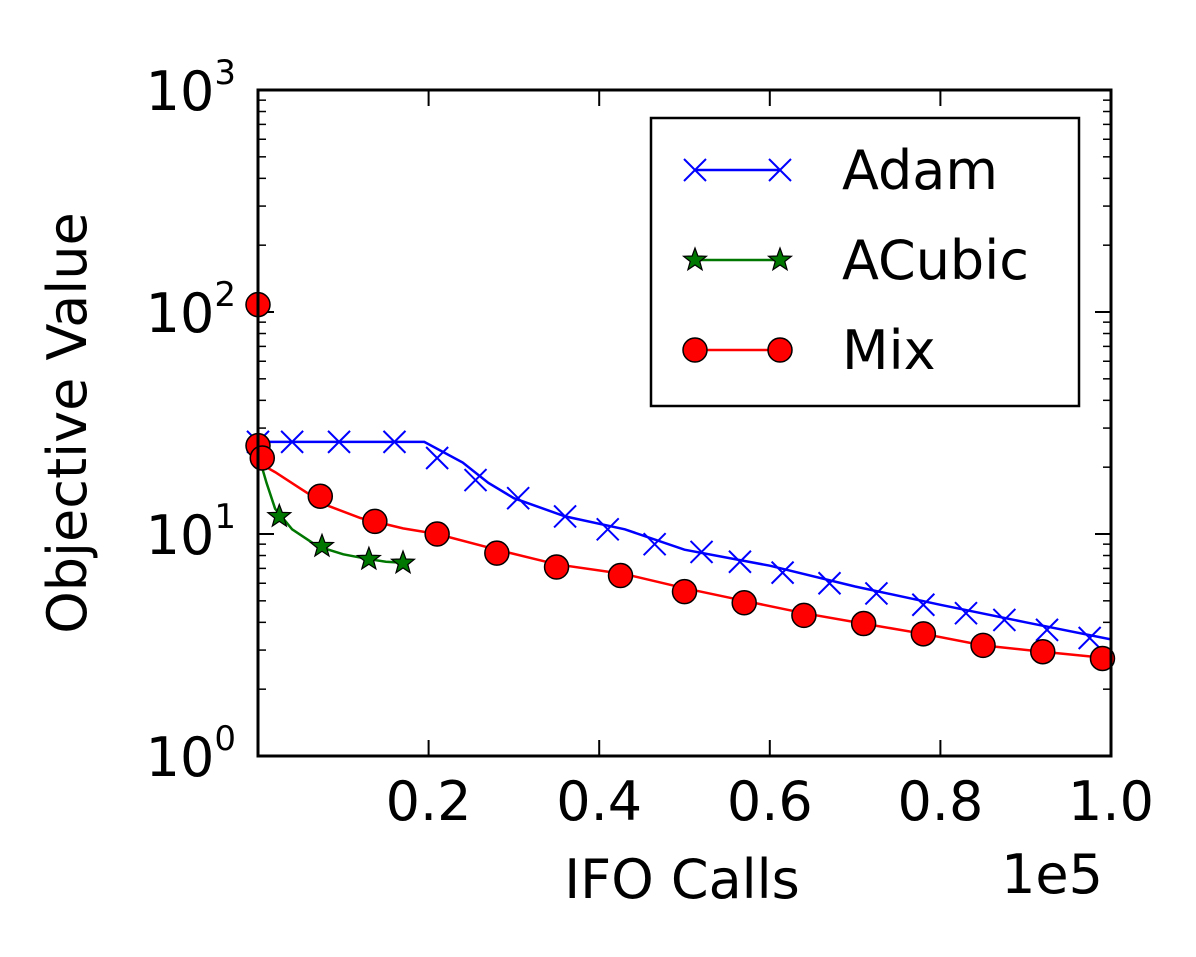  What do you see at coordinates (682, 879) in the screenshot?
I see `x-axis-title: IFO Calls` at bounding box center [682, 879].